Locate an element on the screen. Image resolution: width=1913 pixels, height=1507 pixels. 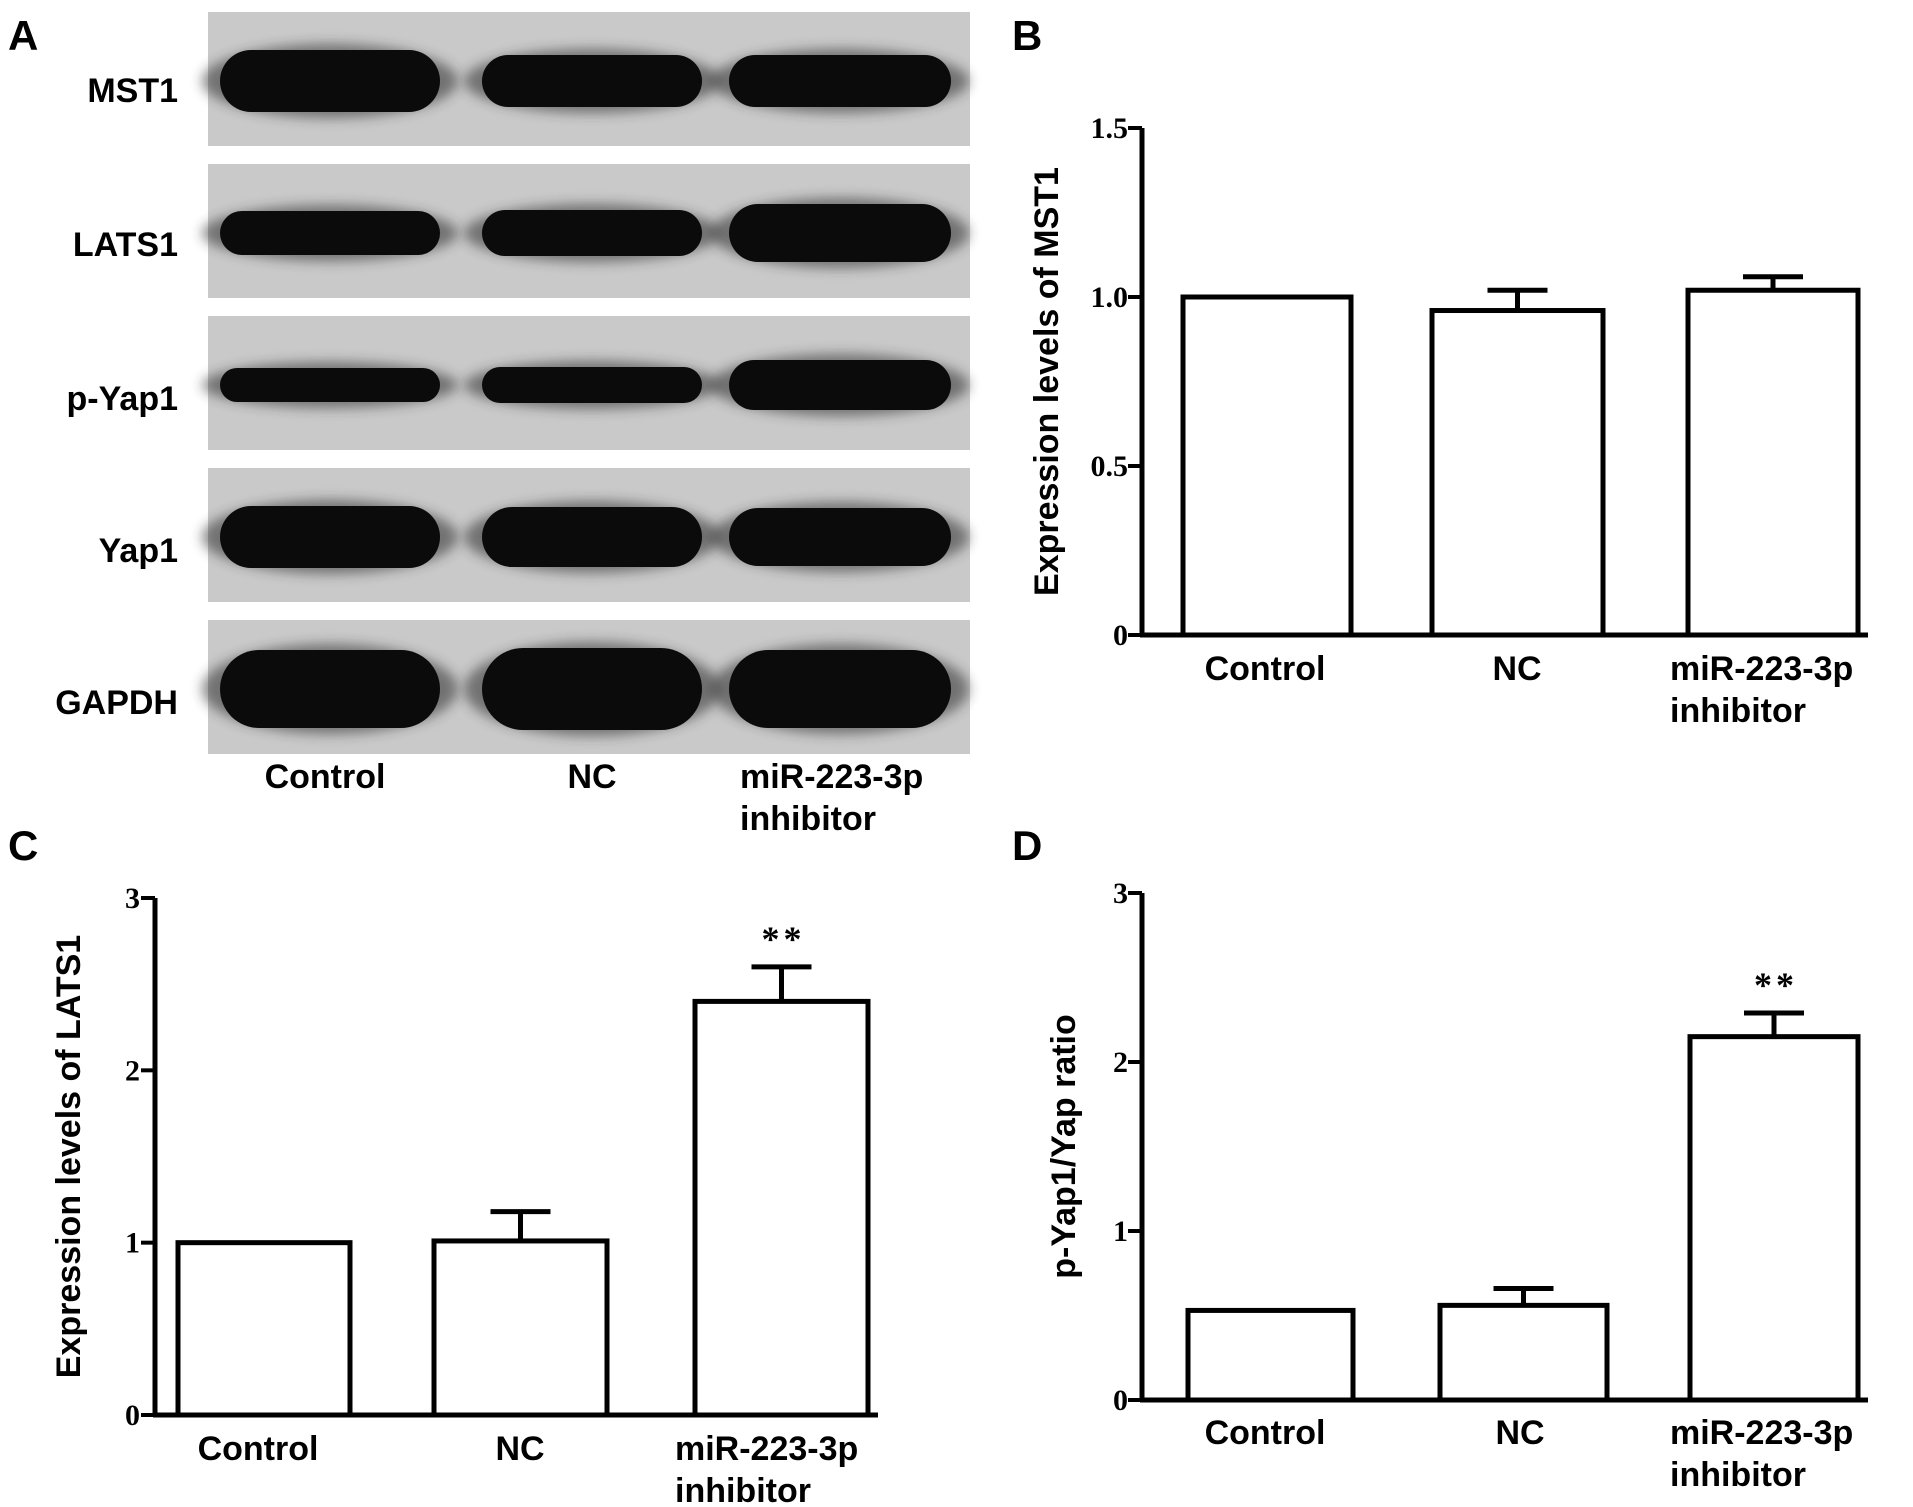
y-tick-label-d-1: 1 is located at coordinates (1120, 1231).